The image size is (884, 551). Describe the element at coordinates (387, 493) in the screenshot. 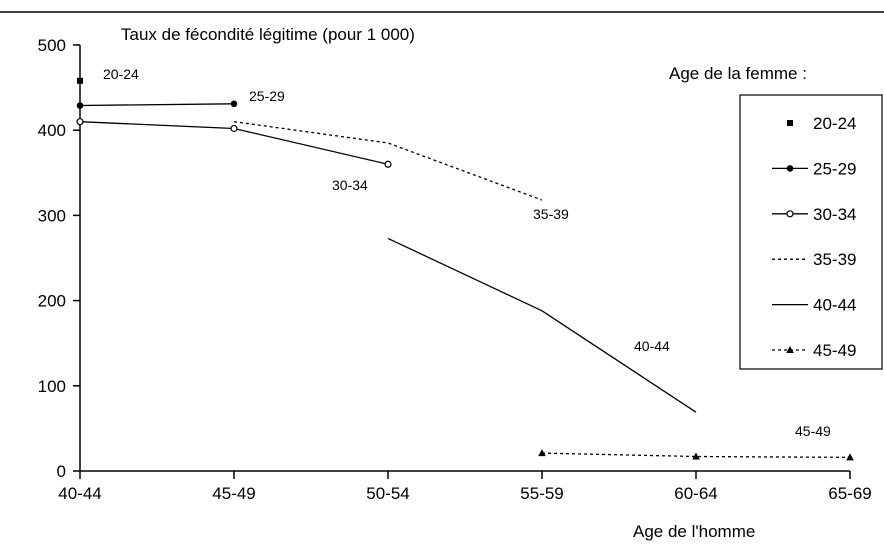

I see `x-tick-label: 50-54` at that location.